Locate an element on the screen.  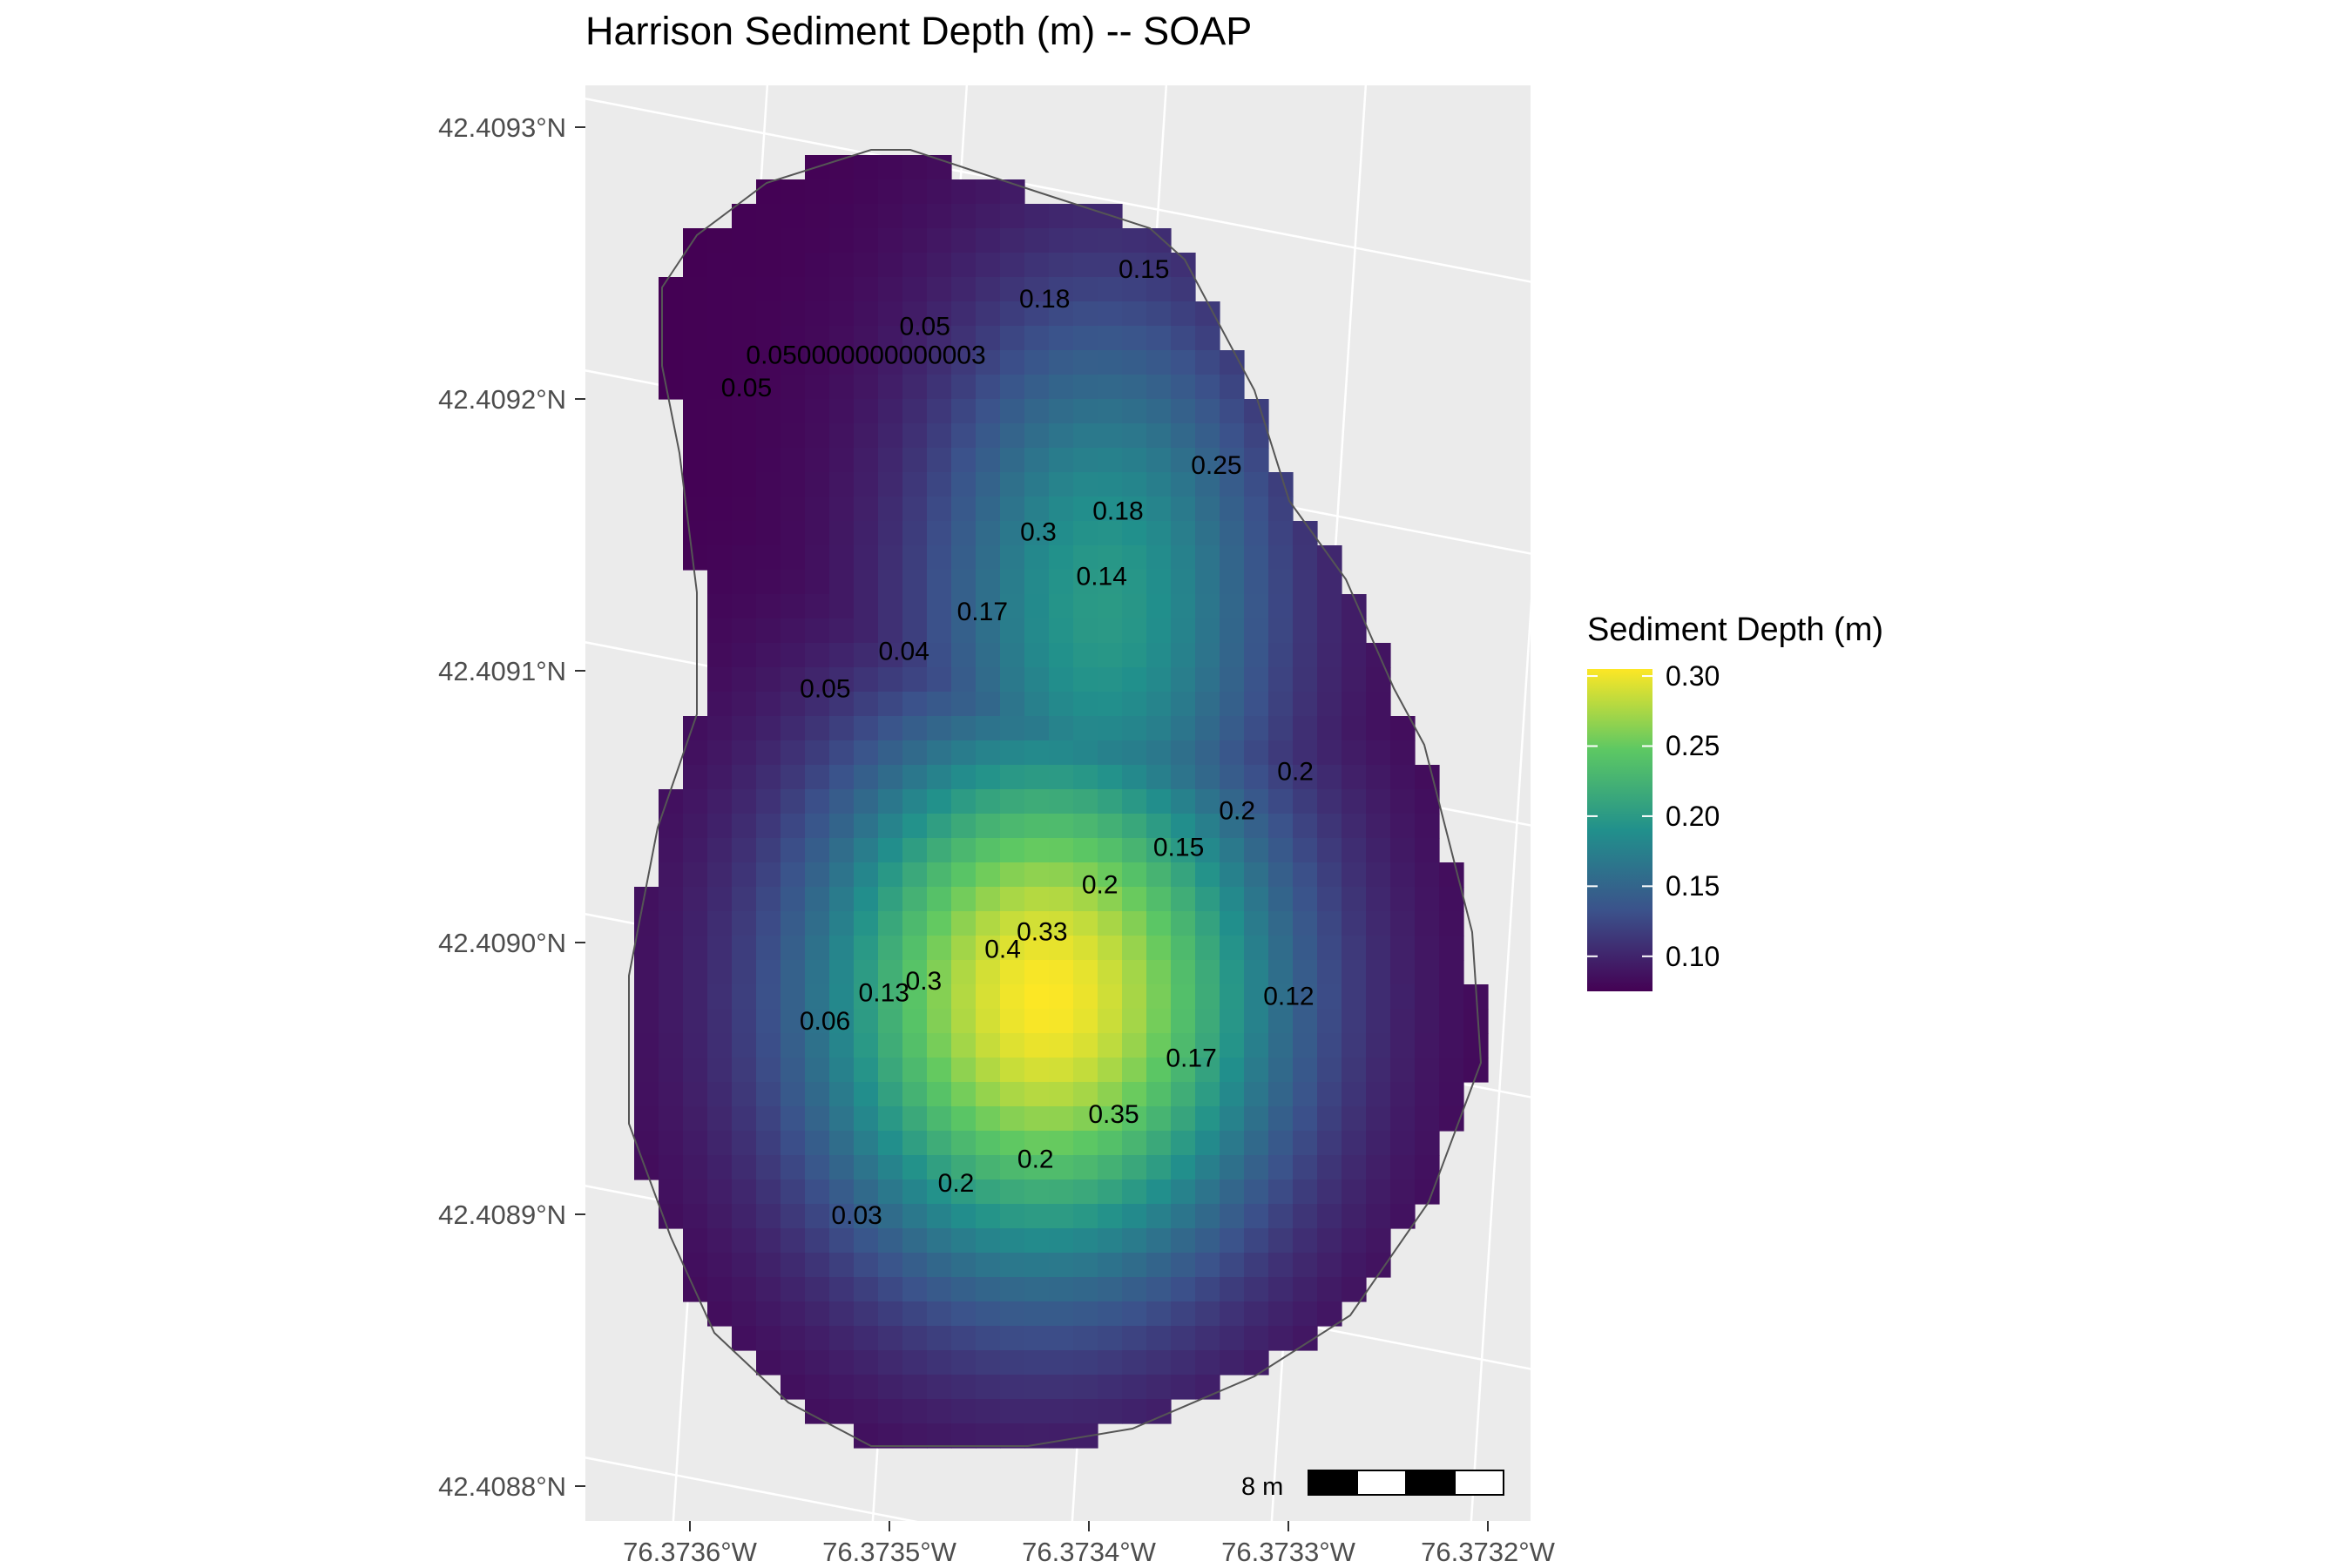
sample-depth-label: 0.35 is located at coordinates (1113, 1114).